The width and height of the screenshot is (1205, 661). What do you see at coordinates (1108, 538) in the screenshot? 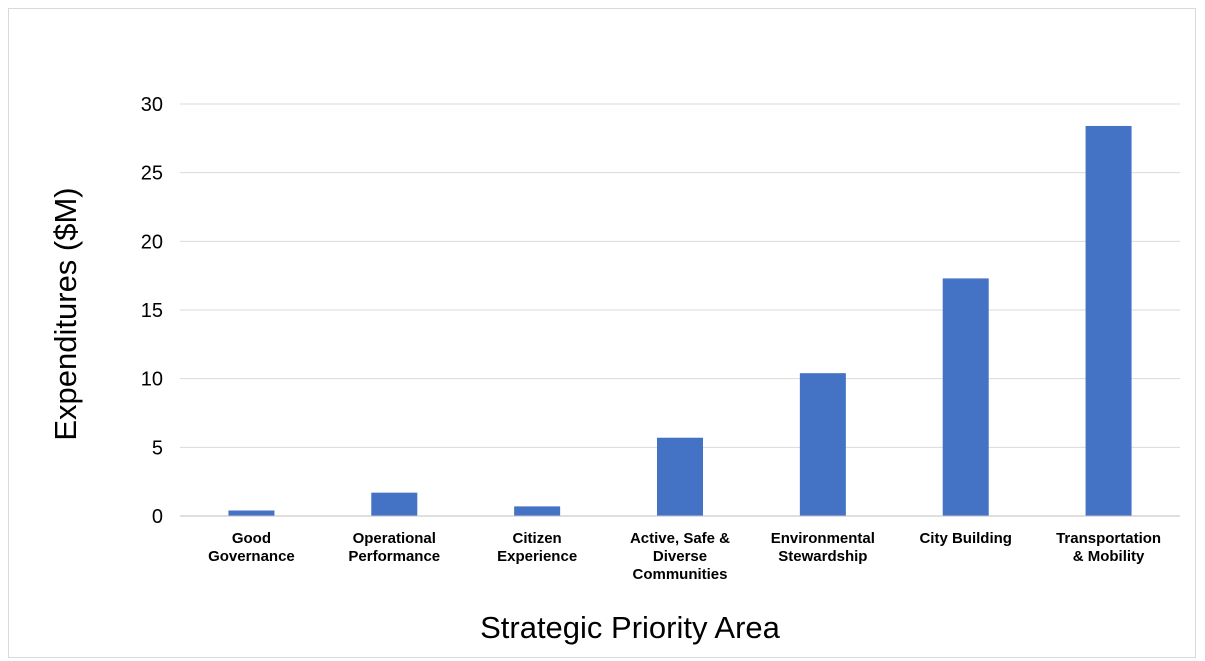
I see `category-label-line: Transportation` at bounding box center [1108, 538].